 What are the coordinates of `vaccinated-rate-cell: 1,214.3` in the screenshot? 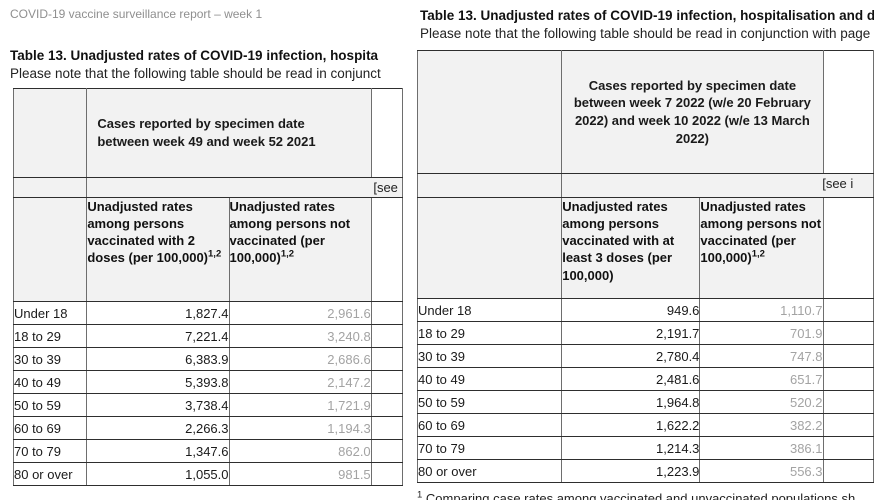 It's located at (631, 448).